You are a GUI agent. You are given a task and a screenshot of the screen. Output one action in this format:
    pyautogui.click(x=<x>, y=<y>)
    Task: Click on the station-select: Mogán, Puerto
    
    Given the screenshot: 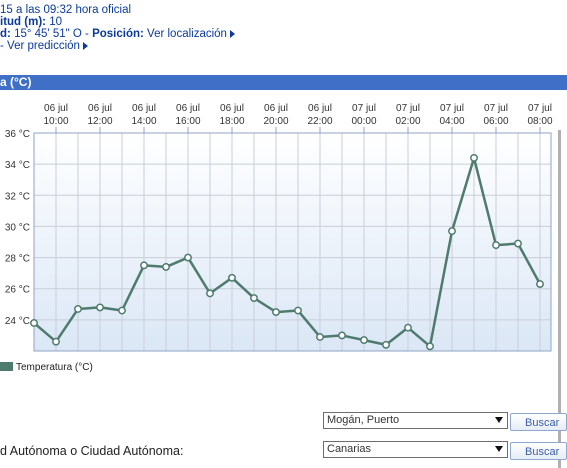 What is the action you would take?
    pyautogui.click(x=415, y=420)
    